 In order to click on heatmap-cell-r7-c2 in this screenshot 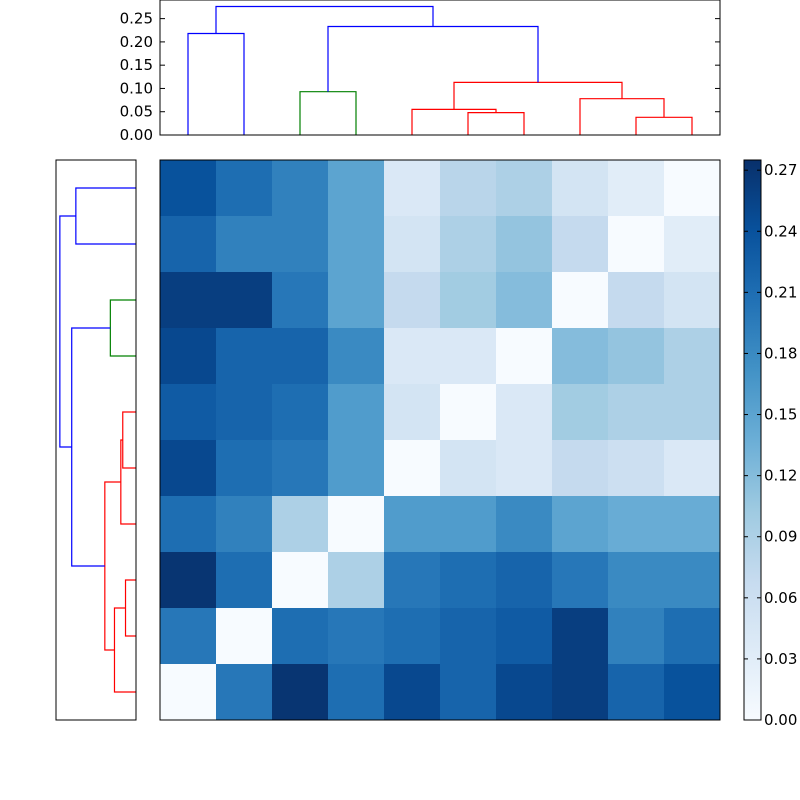, I will do `click(300, 580)`.